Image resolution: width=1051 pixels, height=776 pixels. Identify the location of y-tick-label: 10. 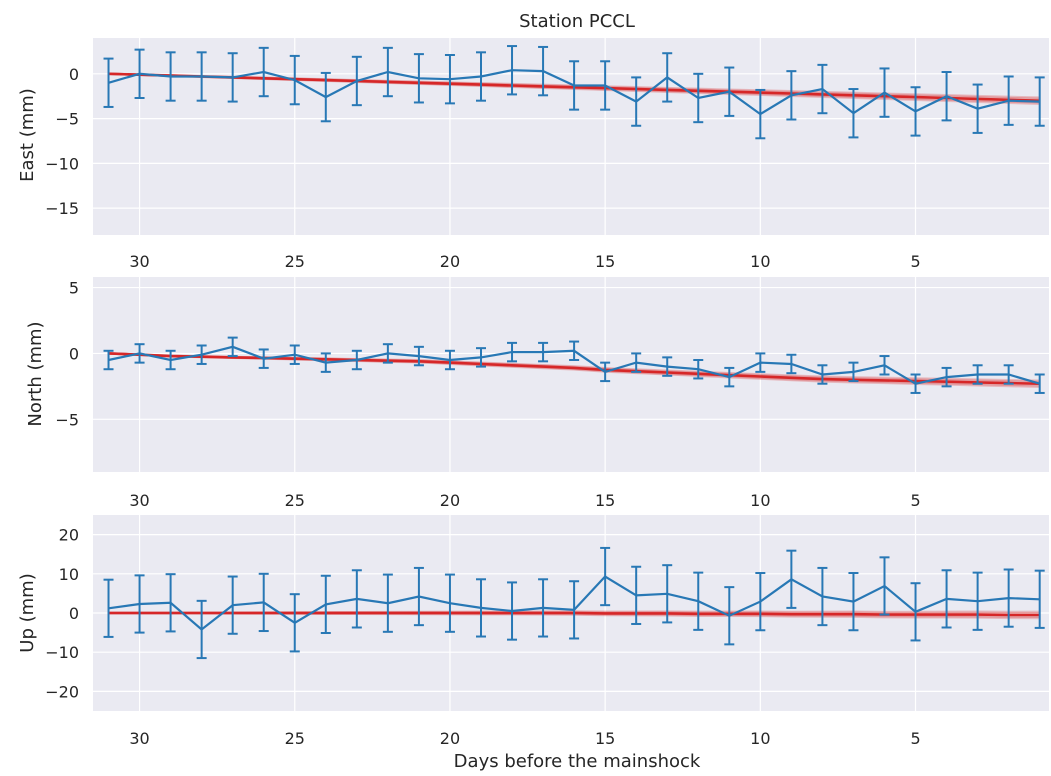
(69, 574).